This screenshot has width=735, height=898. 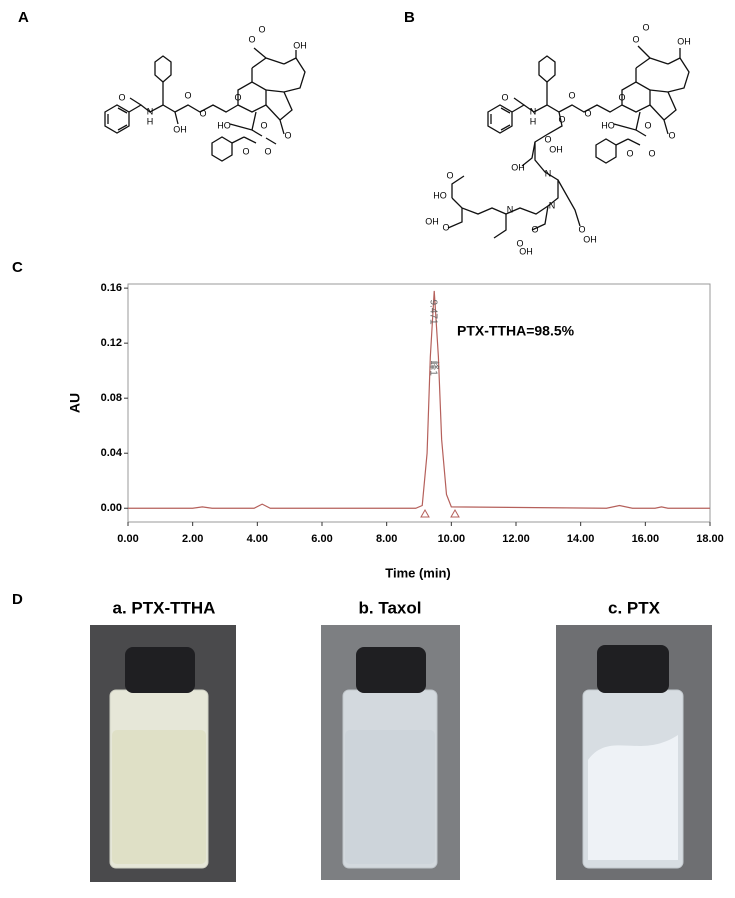 What do you see at coordinates (432, 311) in the screenshot?
I see `peak-label: 9.471` at bounding box center [432, 311].